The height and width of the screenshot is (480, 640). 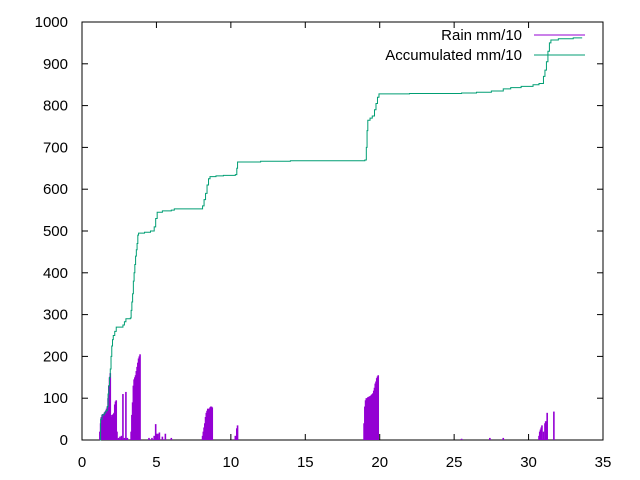 What do you see at coordinates (55, 356) in the screenshot?
I see `y-tick-label: 200` at bounding box center [55, 356].